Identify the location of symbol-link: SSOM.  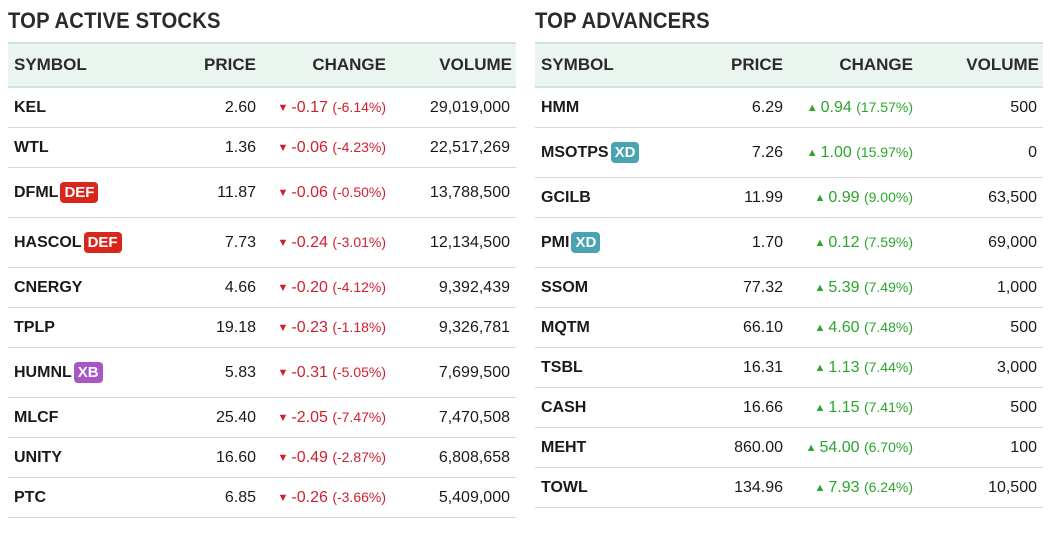
(565, 287).